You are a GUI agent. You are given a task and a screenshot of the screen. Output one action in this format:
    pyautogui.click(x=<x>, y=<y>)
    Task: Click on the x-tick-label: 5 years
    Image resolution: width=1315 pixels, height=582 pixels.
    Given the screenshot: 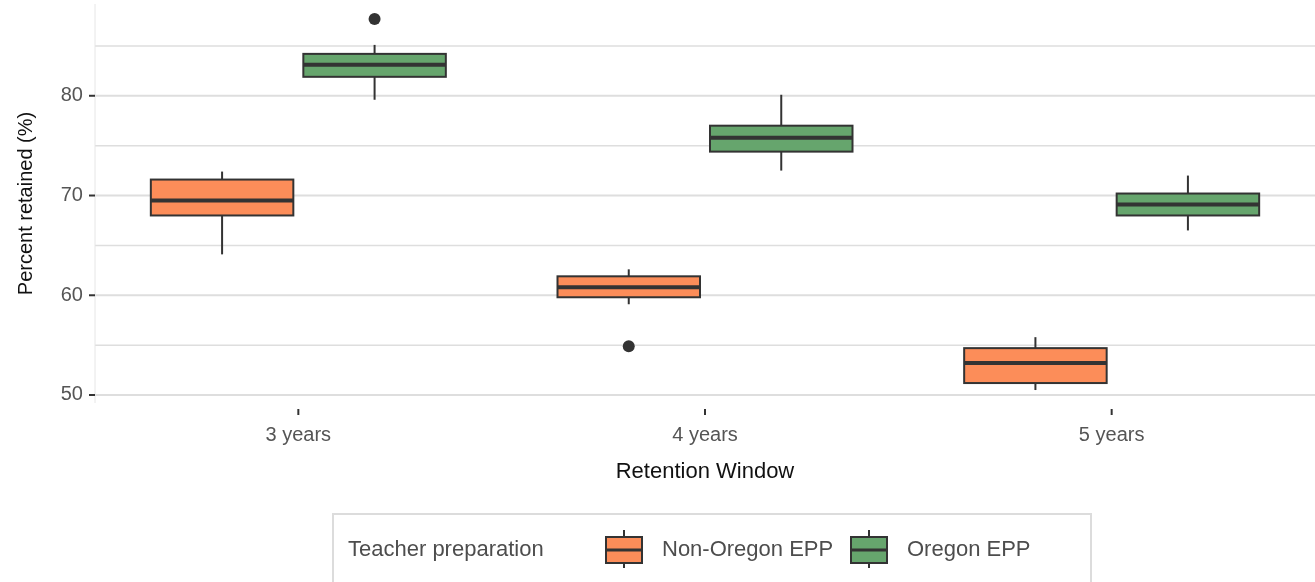 What is the action you would take?
    pyautogui.click(x=1111, y=434)
    